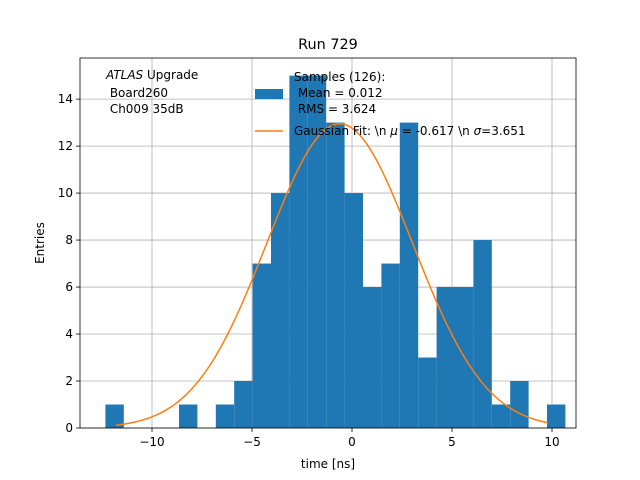  I want to click on y-tick-label-7: 14, so click(65, 99).